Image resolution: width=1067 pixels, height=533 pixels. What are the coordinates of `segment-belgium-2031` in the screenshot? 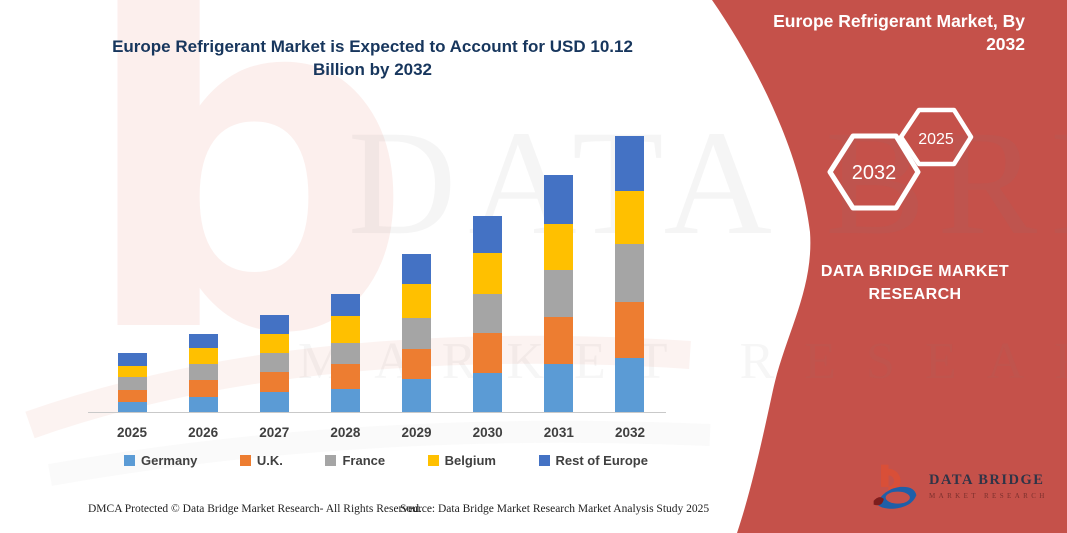 It's located at (559, 247).